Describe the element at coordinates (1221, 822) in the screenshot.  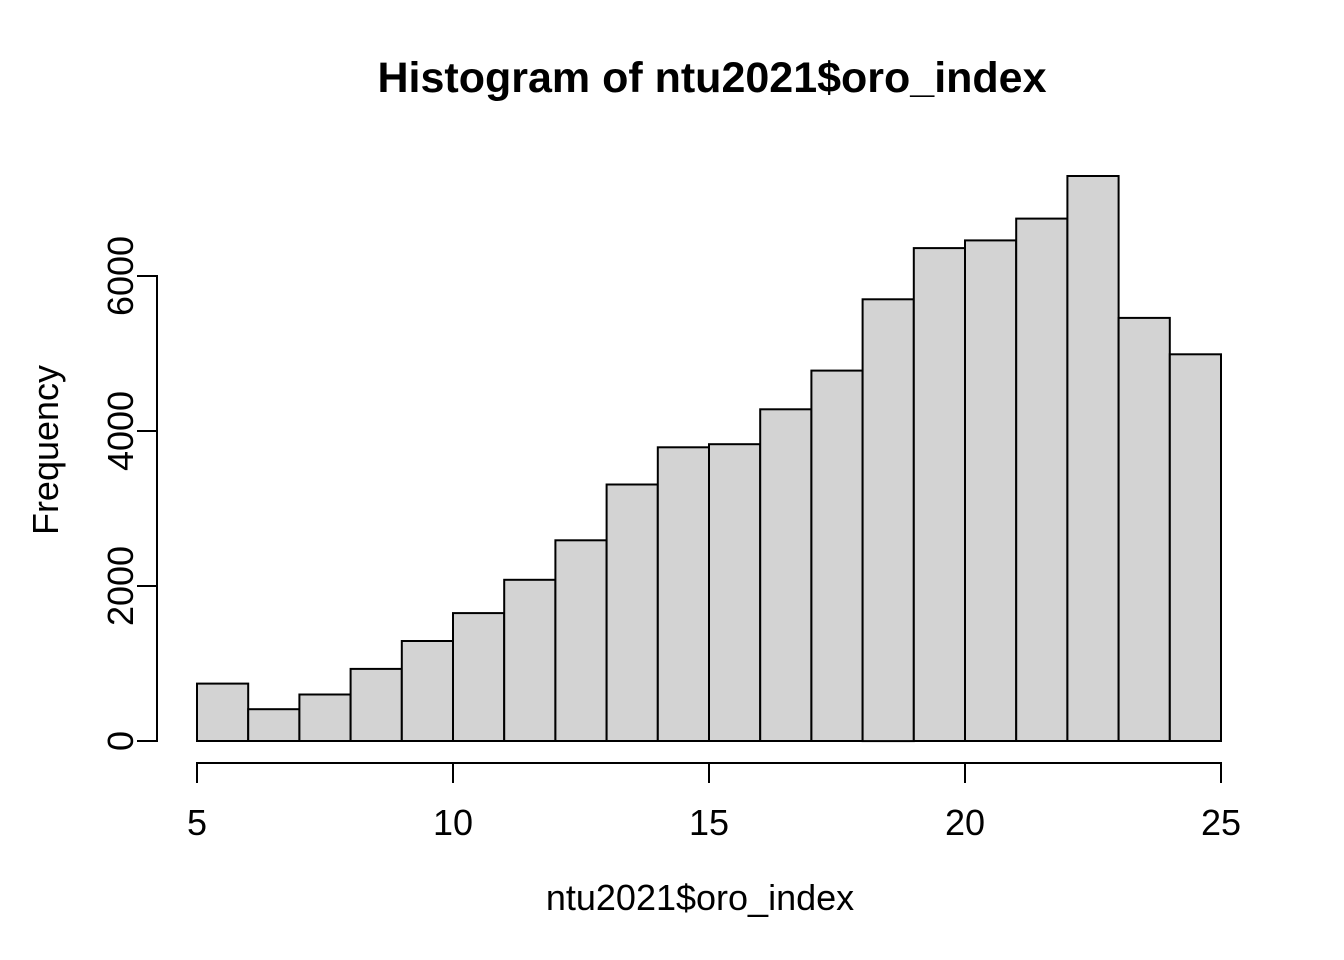
I see `x-tick-label-25: 25` at that location.